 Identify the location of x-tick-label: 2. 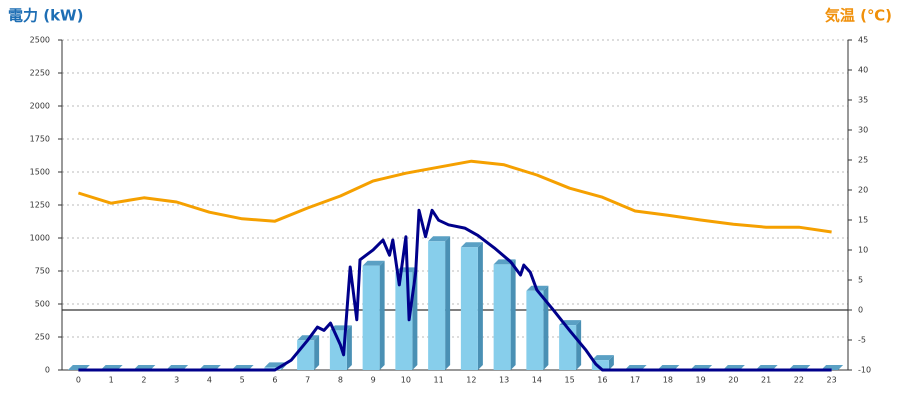
(143, 380).